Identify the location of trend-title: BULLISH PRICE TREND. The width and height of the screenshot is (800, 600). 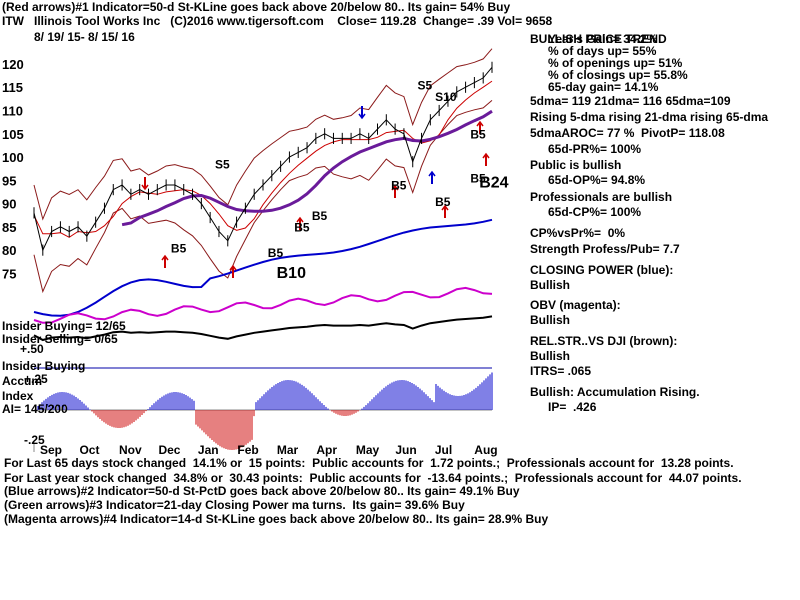
(598, 39).